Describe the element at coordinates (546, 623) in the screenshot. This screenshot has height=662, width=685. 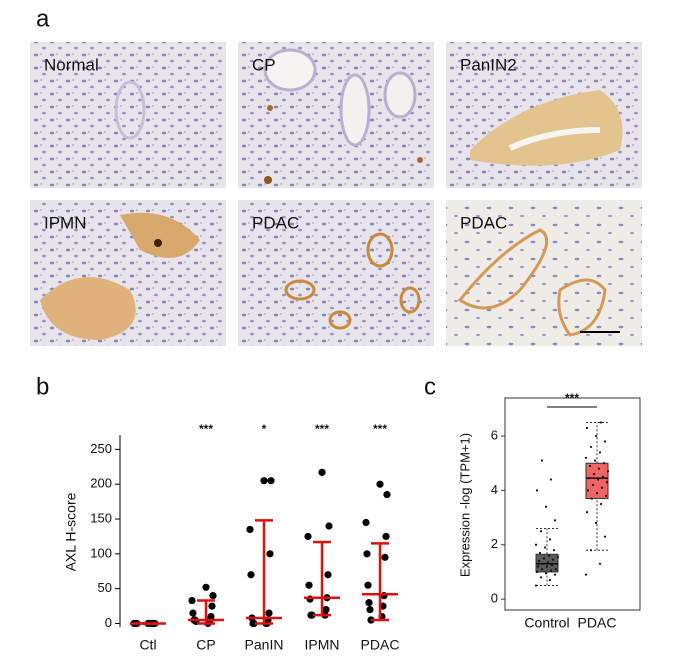
I see `x-tick-label: Control` at that location.